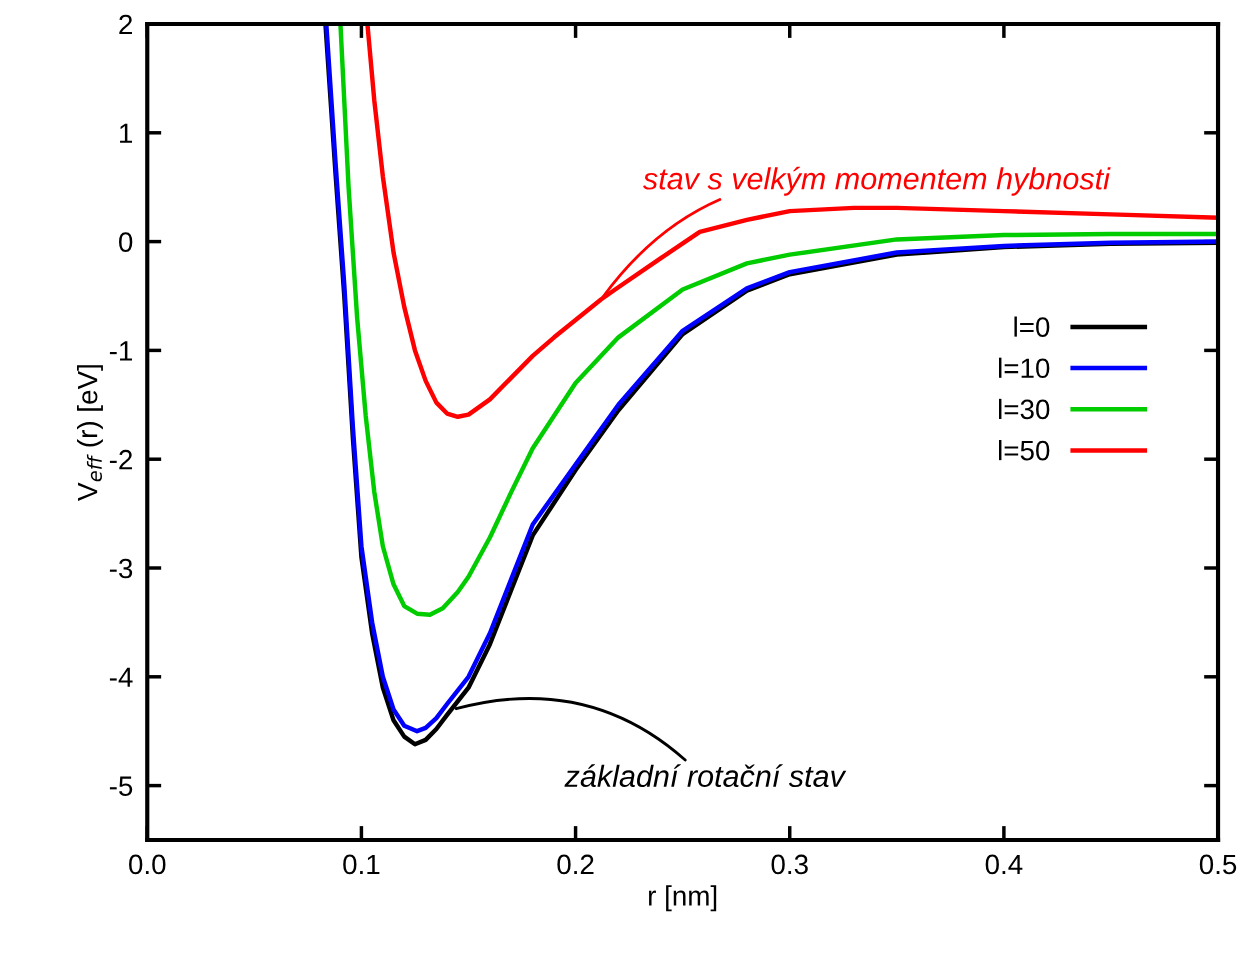  Describe the element at coordinates (683, 898) in the screenshot. I see `x-axis-title: r [nm]` at that location.